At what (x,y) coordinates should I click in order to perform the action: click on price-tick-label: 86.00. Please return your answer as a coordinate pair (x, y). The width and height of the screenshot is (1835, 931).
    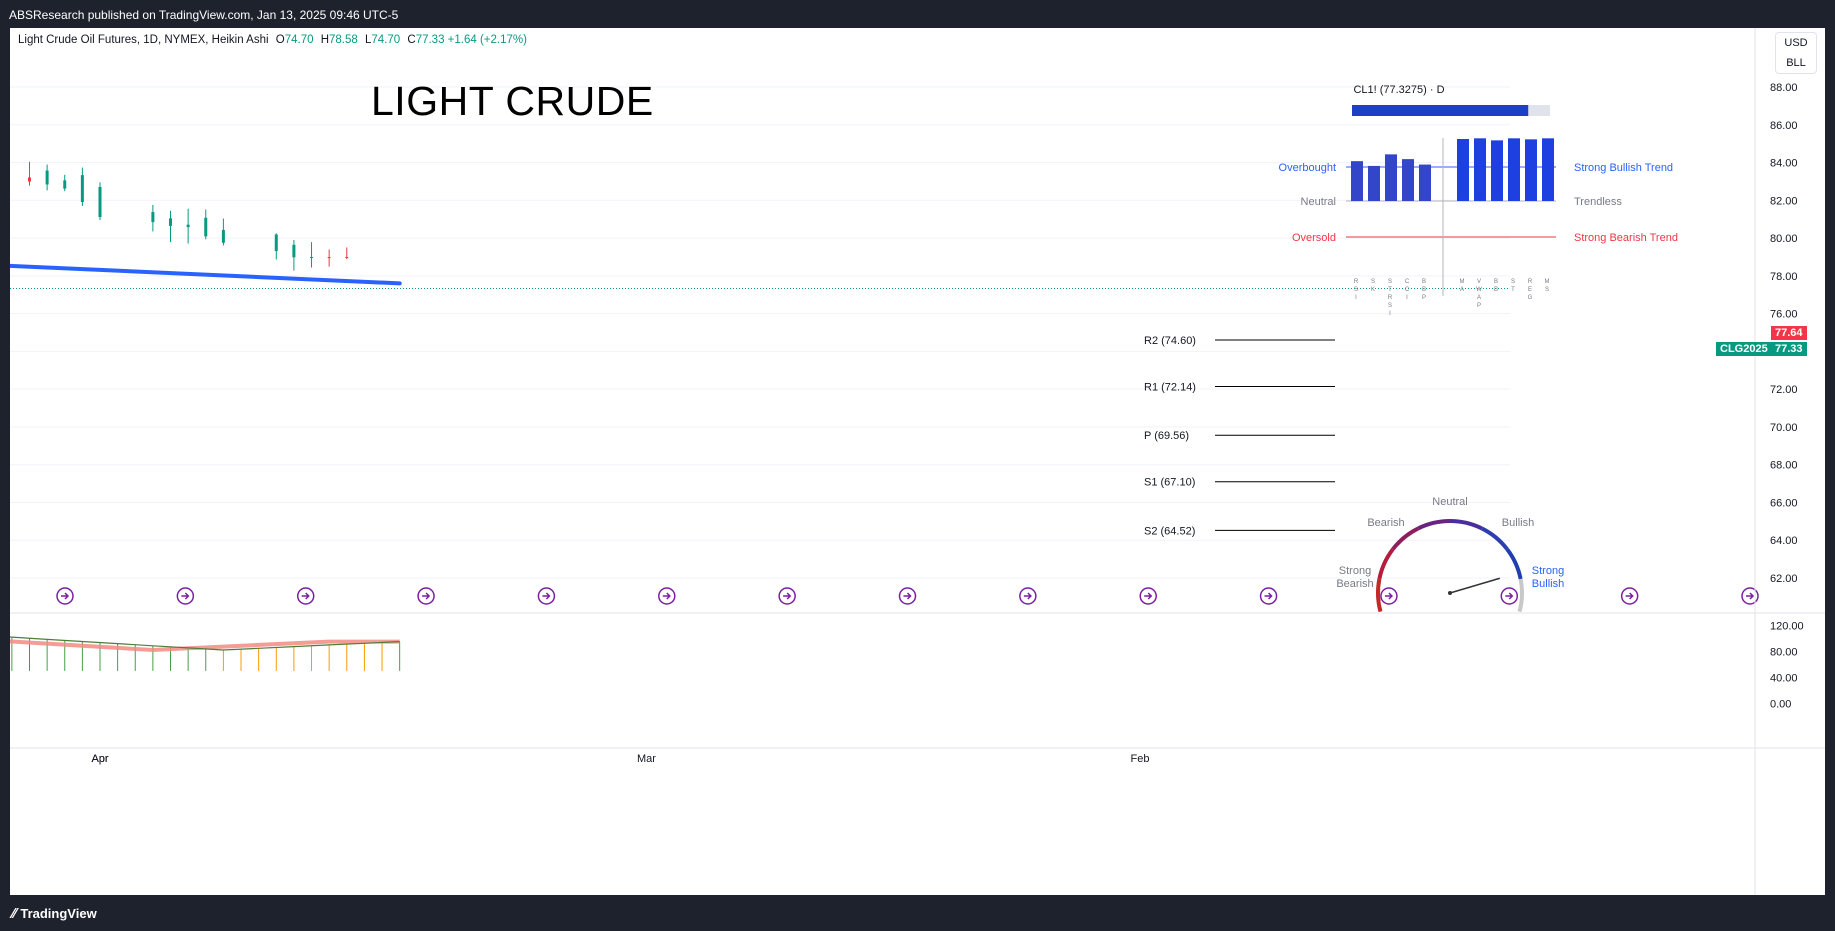
    Looking at the image, I should click on (1784, 126).